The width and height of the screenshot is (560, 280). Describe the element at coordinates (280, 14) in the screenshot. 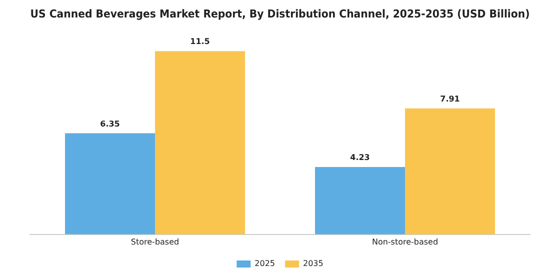

I see `chart-title: US Canned Beverages Market Report, By Distribution Channel, 2025-2035 (USD Billion)` at that location.